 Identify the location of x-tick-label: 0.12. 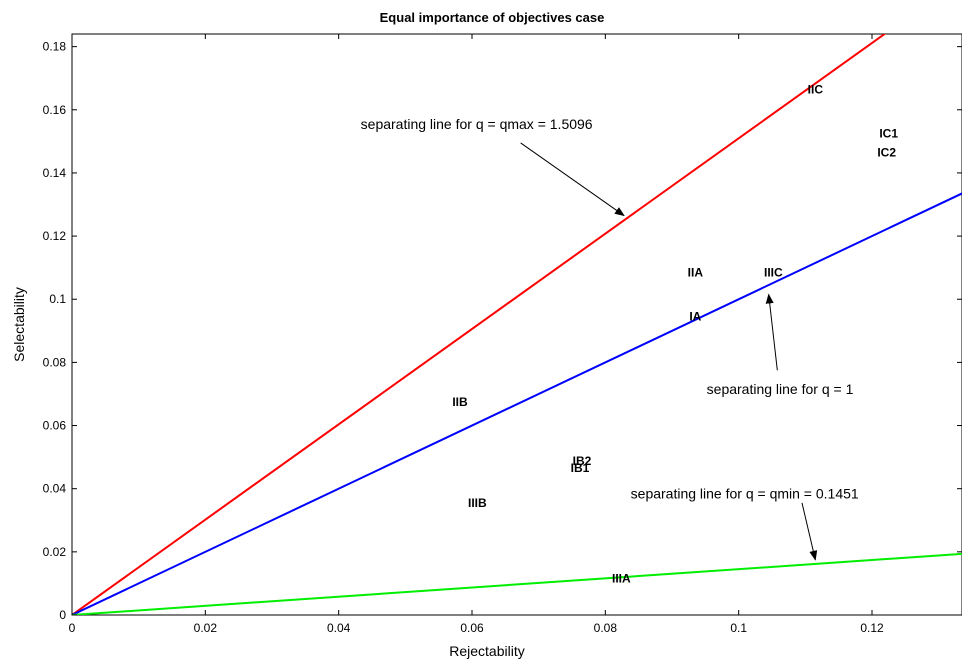
(872, 628).